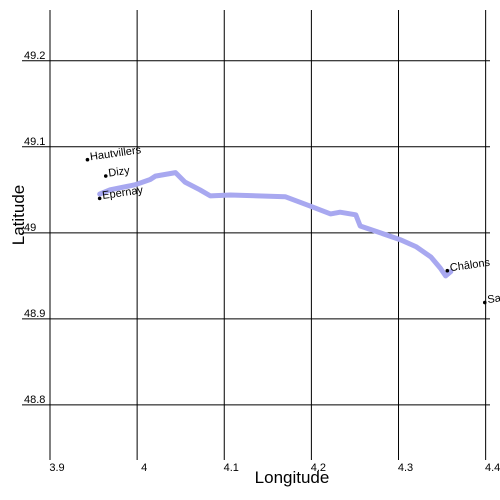 Image resolution: width=500 pixels, height=500 pixels. What do you see at coordinates (292, 477) in the screenshot?
I see `x-axis-label: Longitude` at bounding box center [292, 477].